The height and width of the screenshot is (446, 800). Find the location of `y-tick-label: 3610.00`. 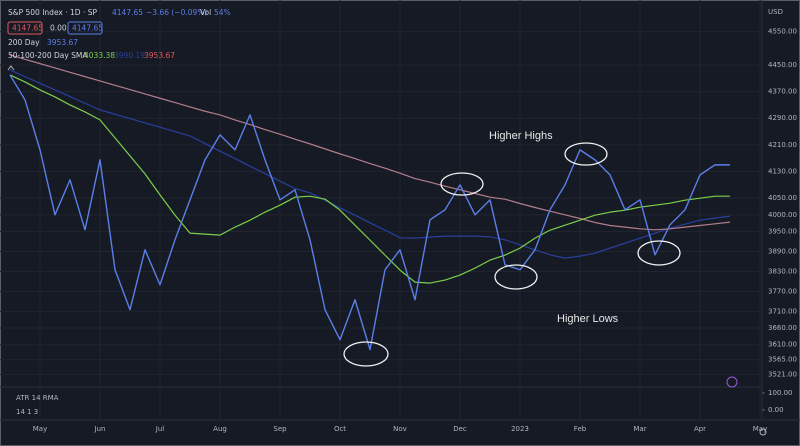

y-tick-label: 3610.00 is located at coordinates (782, 345).